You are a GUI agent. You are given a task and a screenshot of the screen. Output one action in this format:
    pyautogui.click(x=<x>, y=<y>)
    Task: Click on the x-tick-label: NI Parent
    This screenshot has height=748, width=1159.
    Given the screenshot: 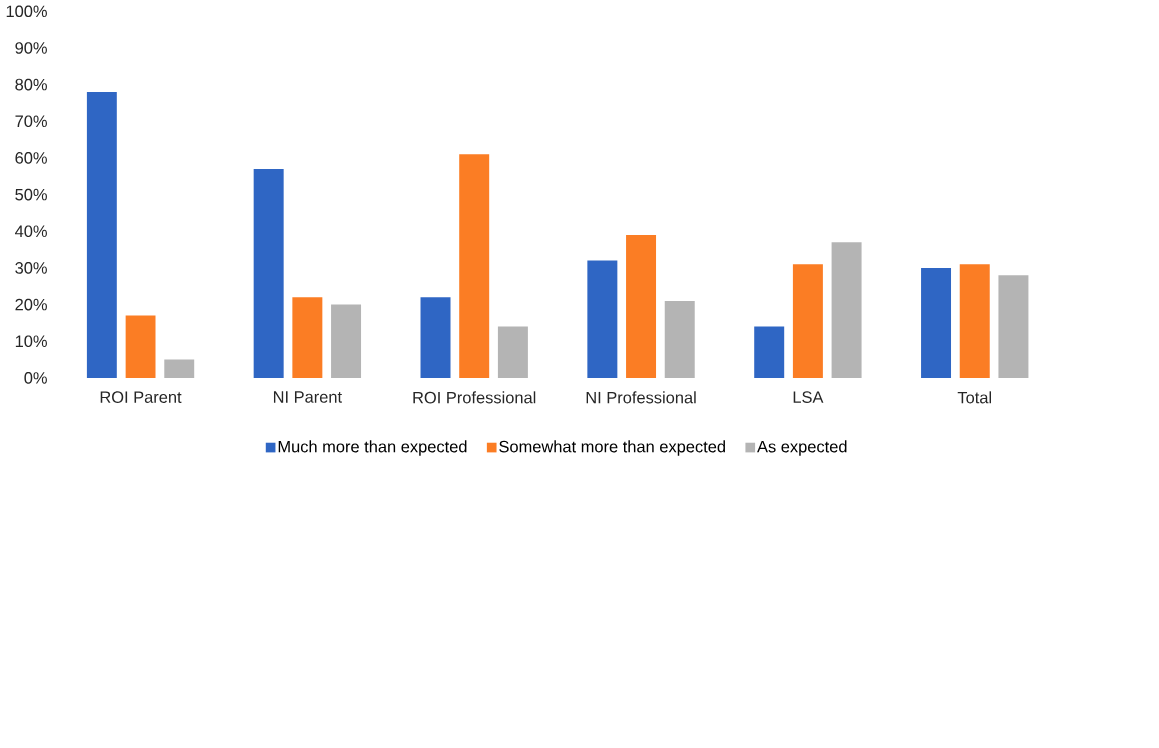 What is the action you would take?
    pyautogui.click(x=307, y=397)
    